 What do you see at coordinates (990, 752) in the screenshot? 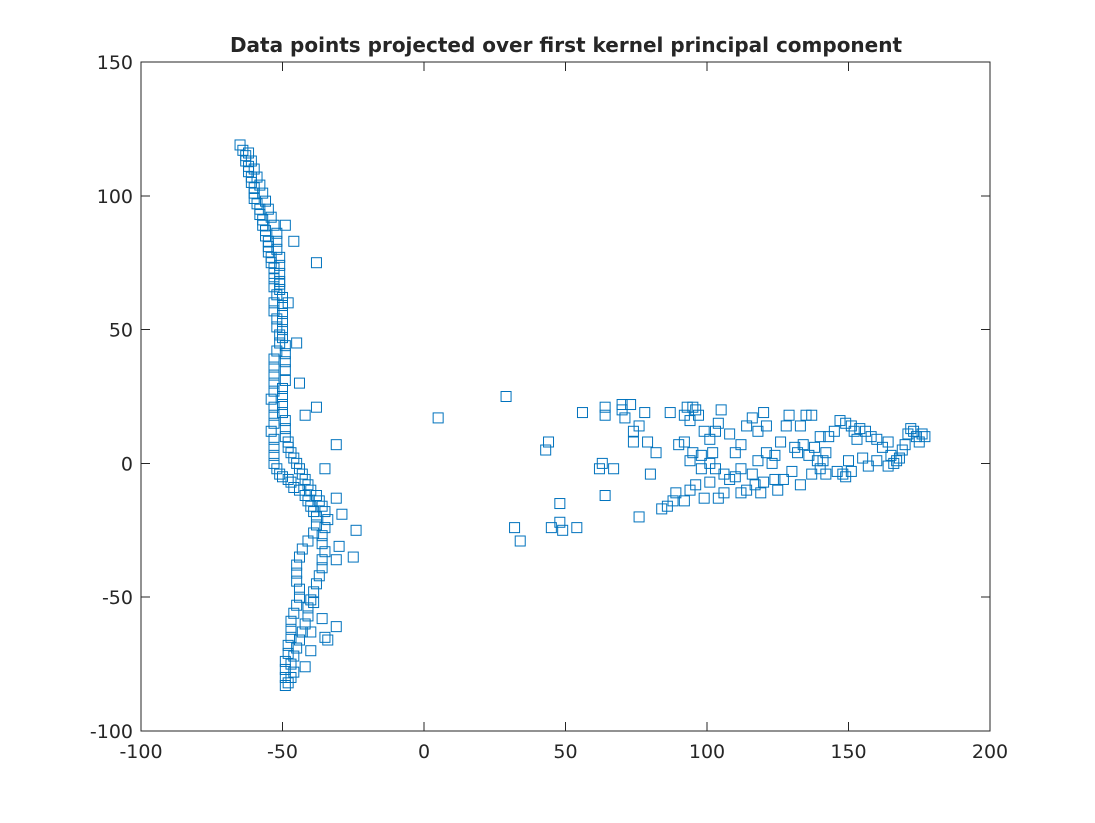
I see `x-tick-label: 200` at bounding box center [990, 752].